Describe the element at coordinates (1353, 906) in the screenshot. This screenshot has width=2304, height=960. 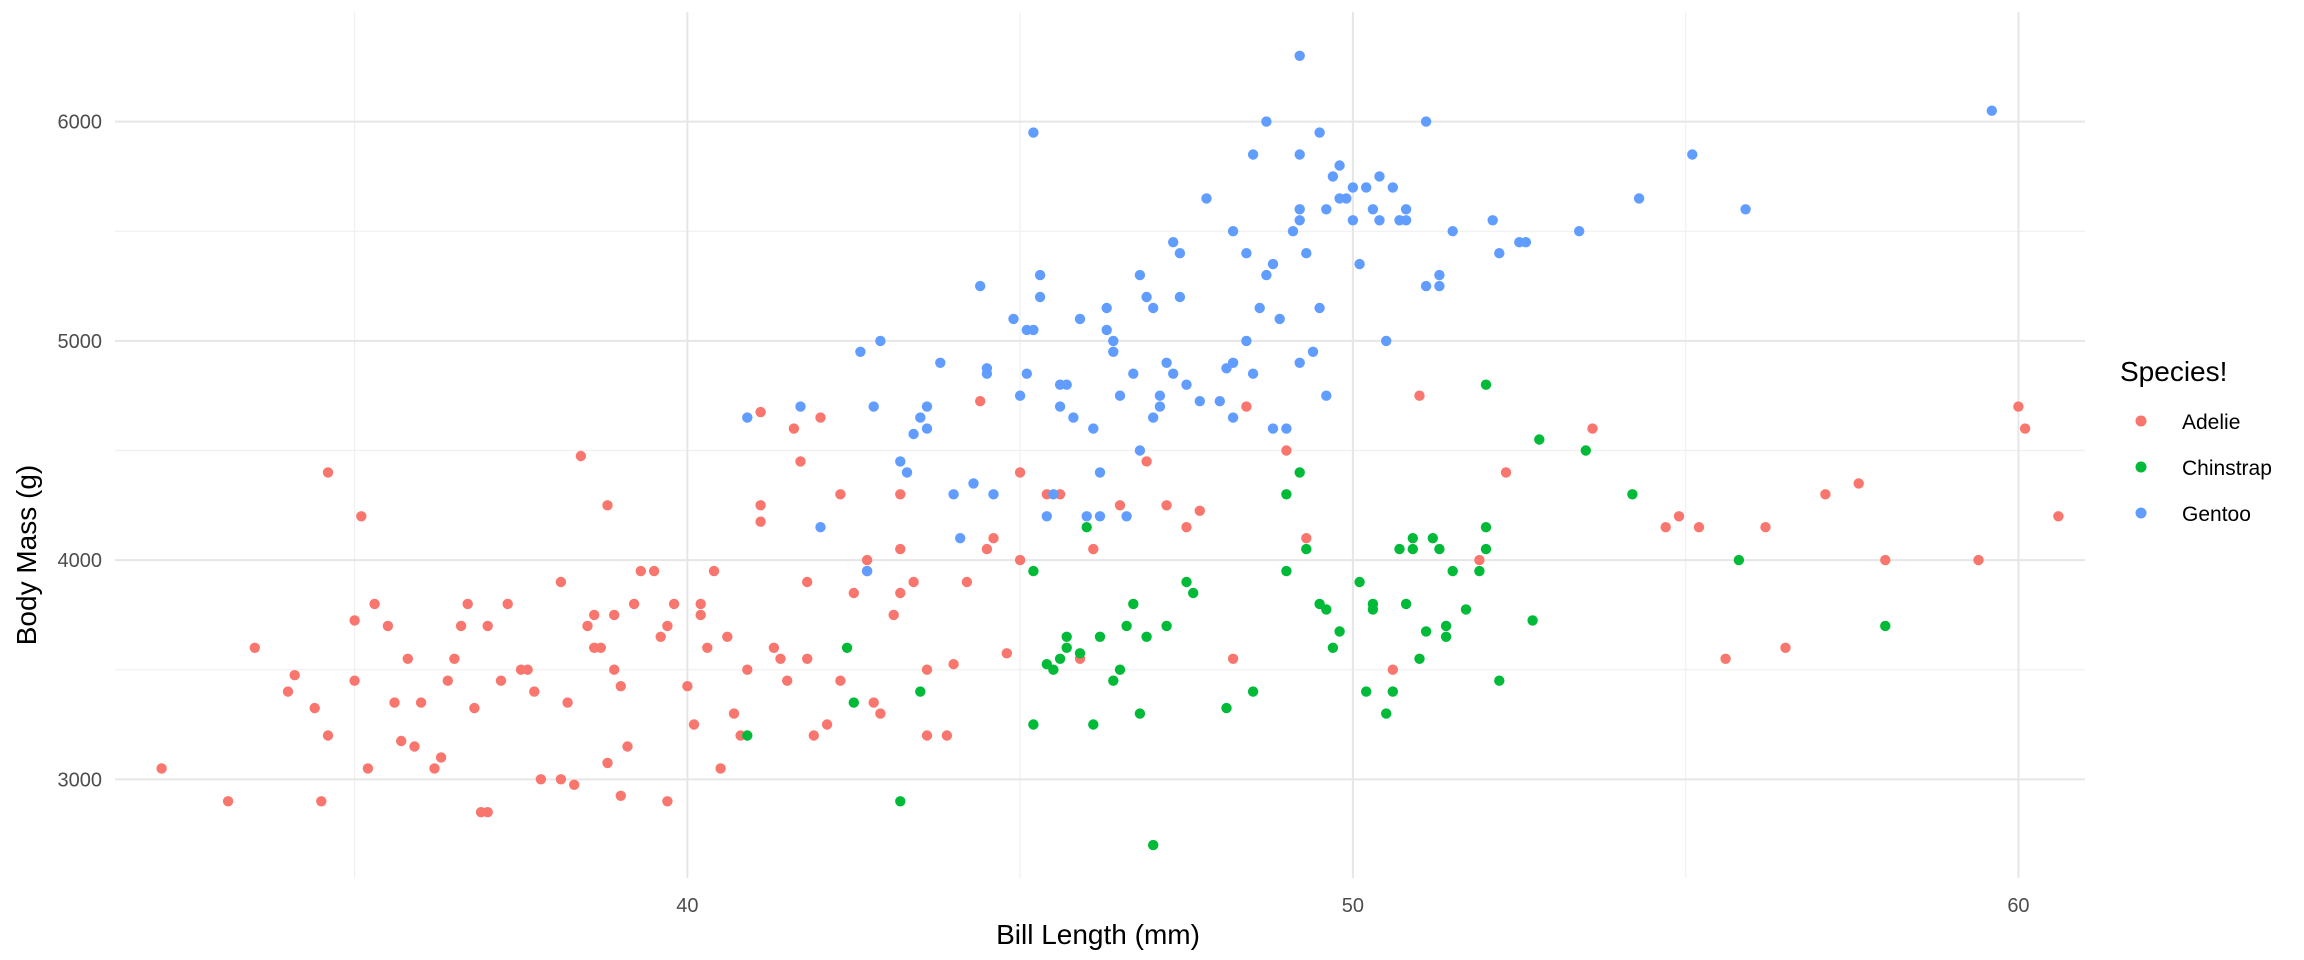
I see `x-tick-label: 50` at that location.